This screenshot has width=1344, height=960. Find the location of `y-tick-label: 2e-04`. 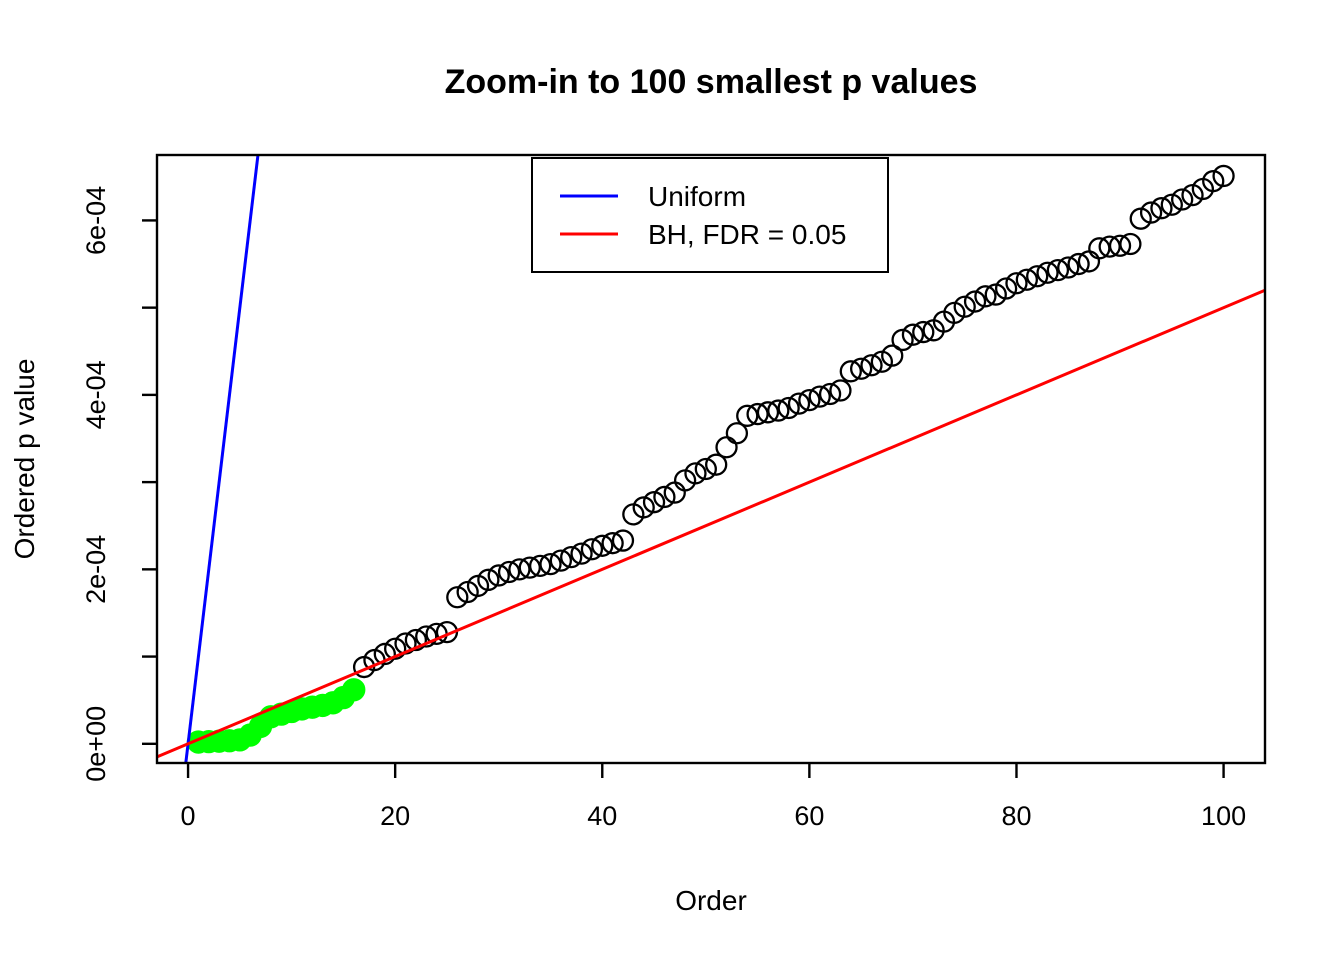

y-tick-label: 2e-04 is located at coordinates (96, 569).